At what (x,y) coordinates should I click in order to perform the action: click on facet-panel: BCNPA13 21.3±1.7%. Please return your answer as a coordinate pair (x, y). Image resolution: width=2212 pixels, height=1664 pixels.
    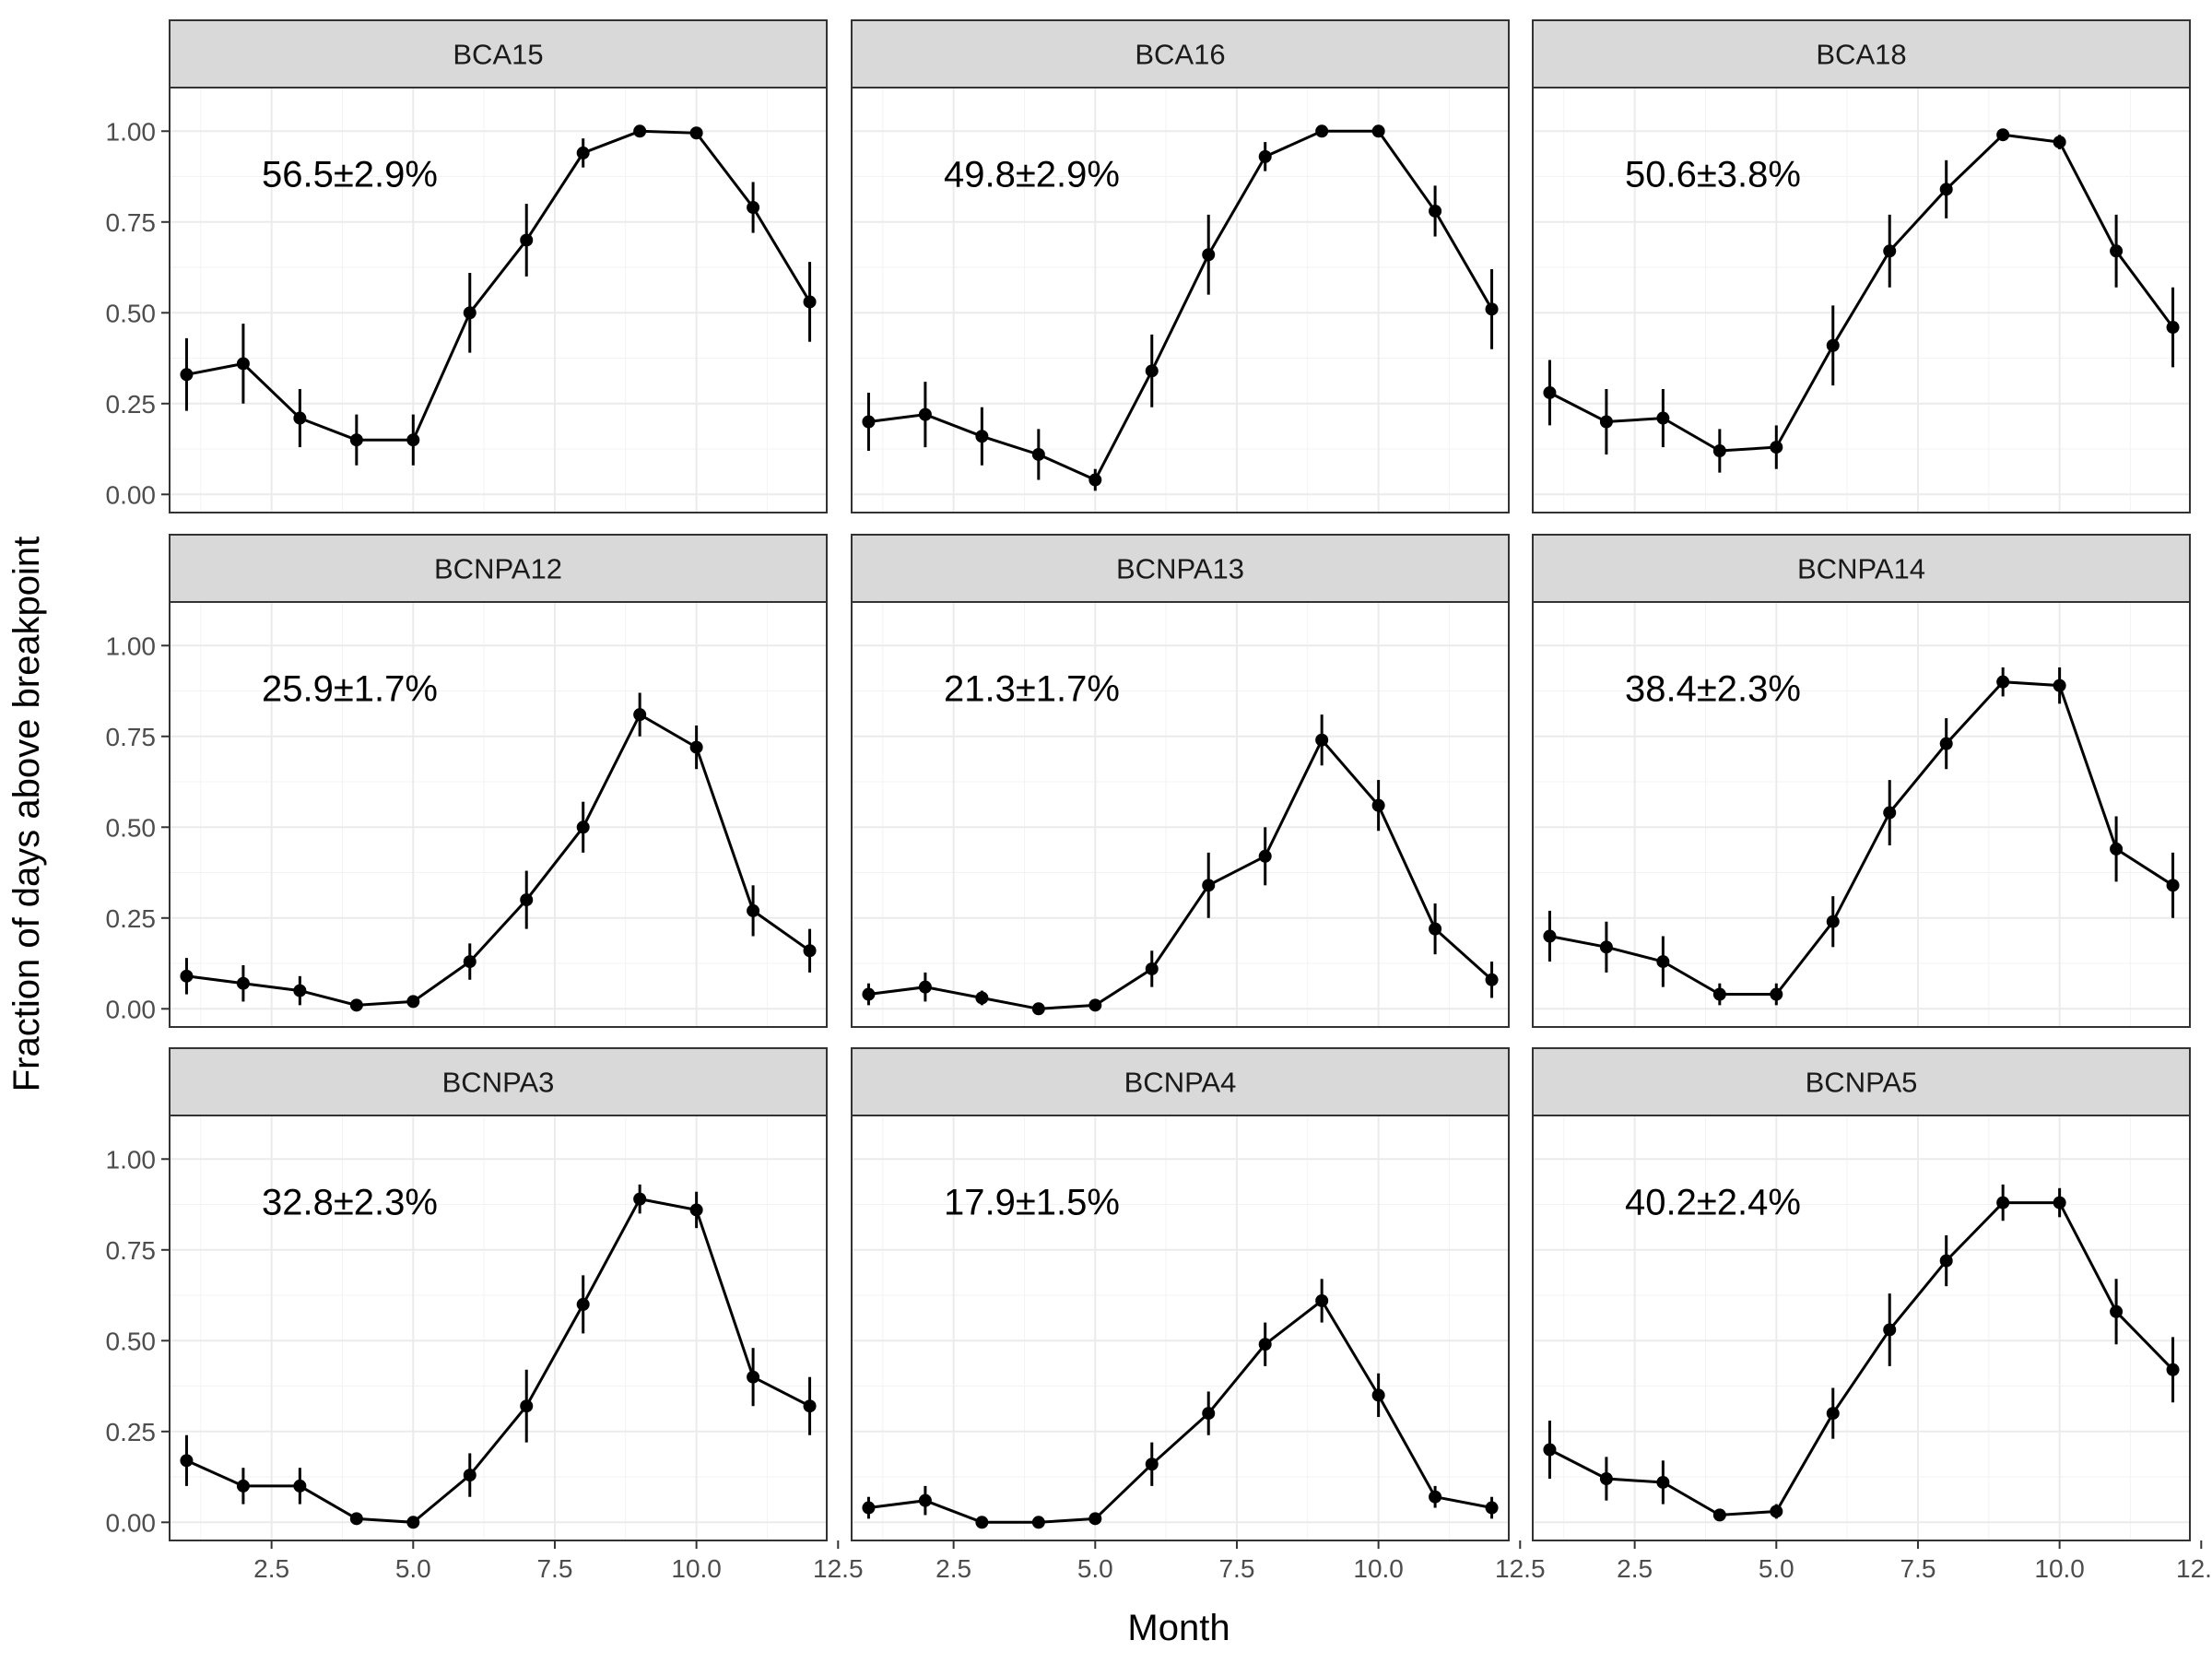
    Looking at the image, I should click on (1180, 781).